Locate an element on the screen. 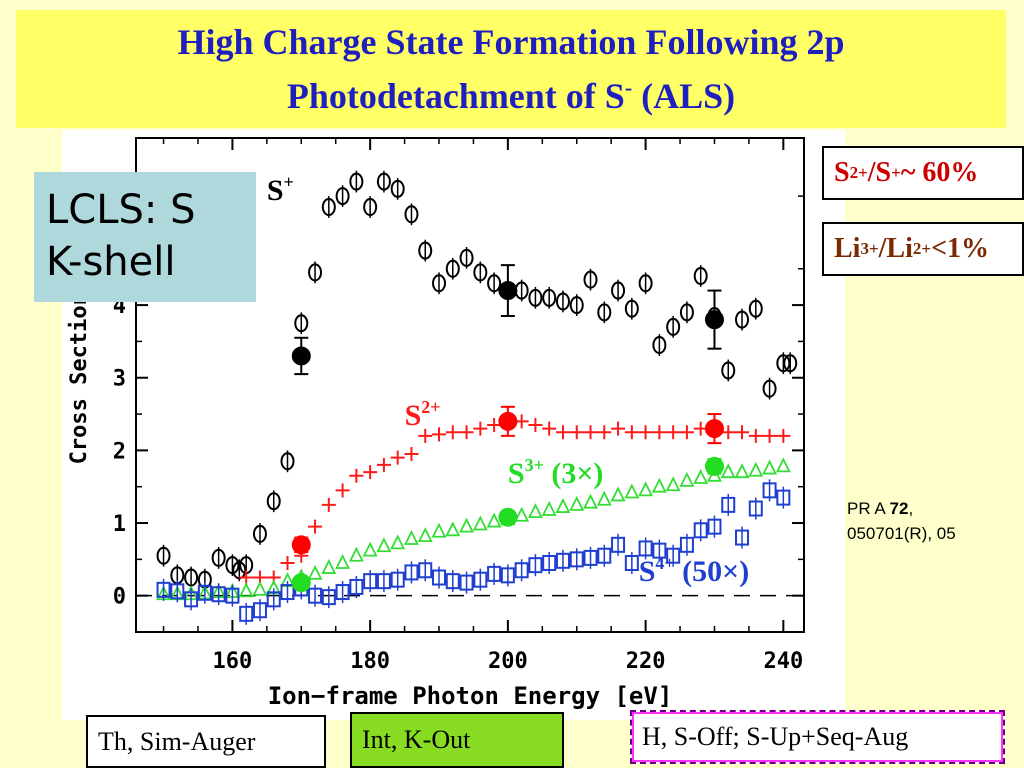 The height and width of the screenshot is (768, 1024). x-axis-label: Ion−frame Photon Energy [eV] is located at coordinates (470, 696).